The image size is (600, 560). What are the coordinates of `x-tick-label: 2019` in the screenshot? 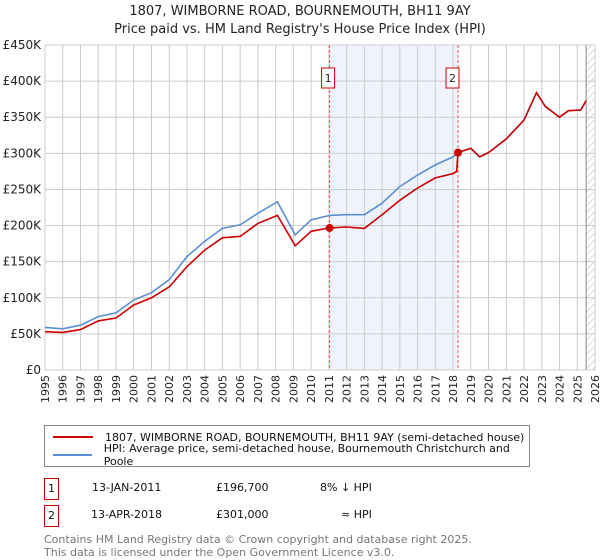 It's located at (471, 389).